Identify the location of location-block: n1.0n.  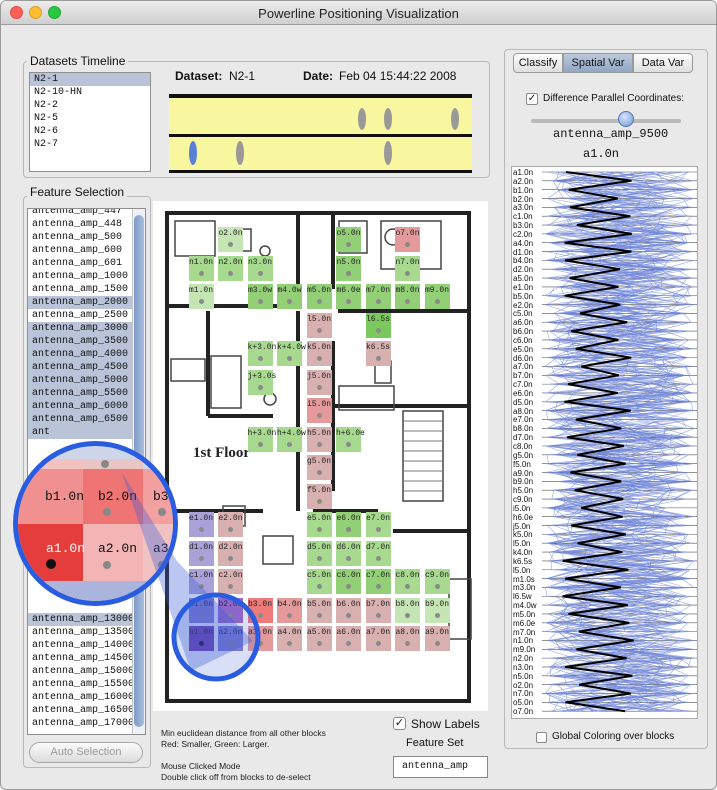
(201, 268).